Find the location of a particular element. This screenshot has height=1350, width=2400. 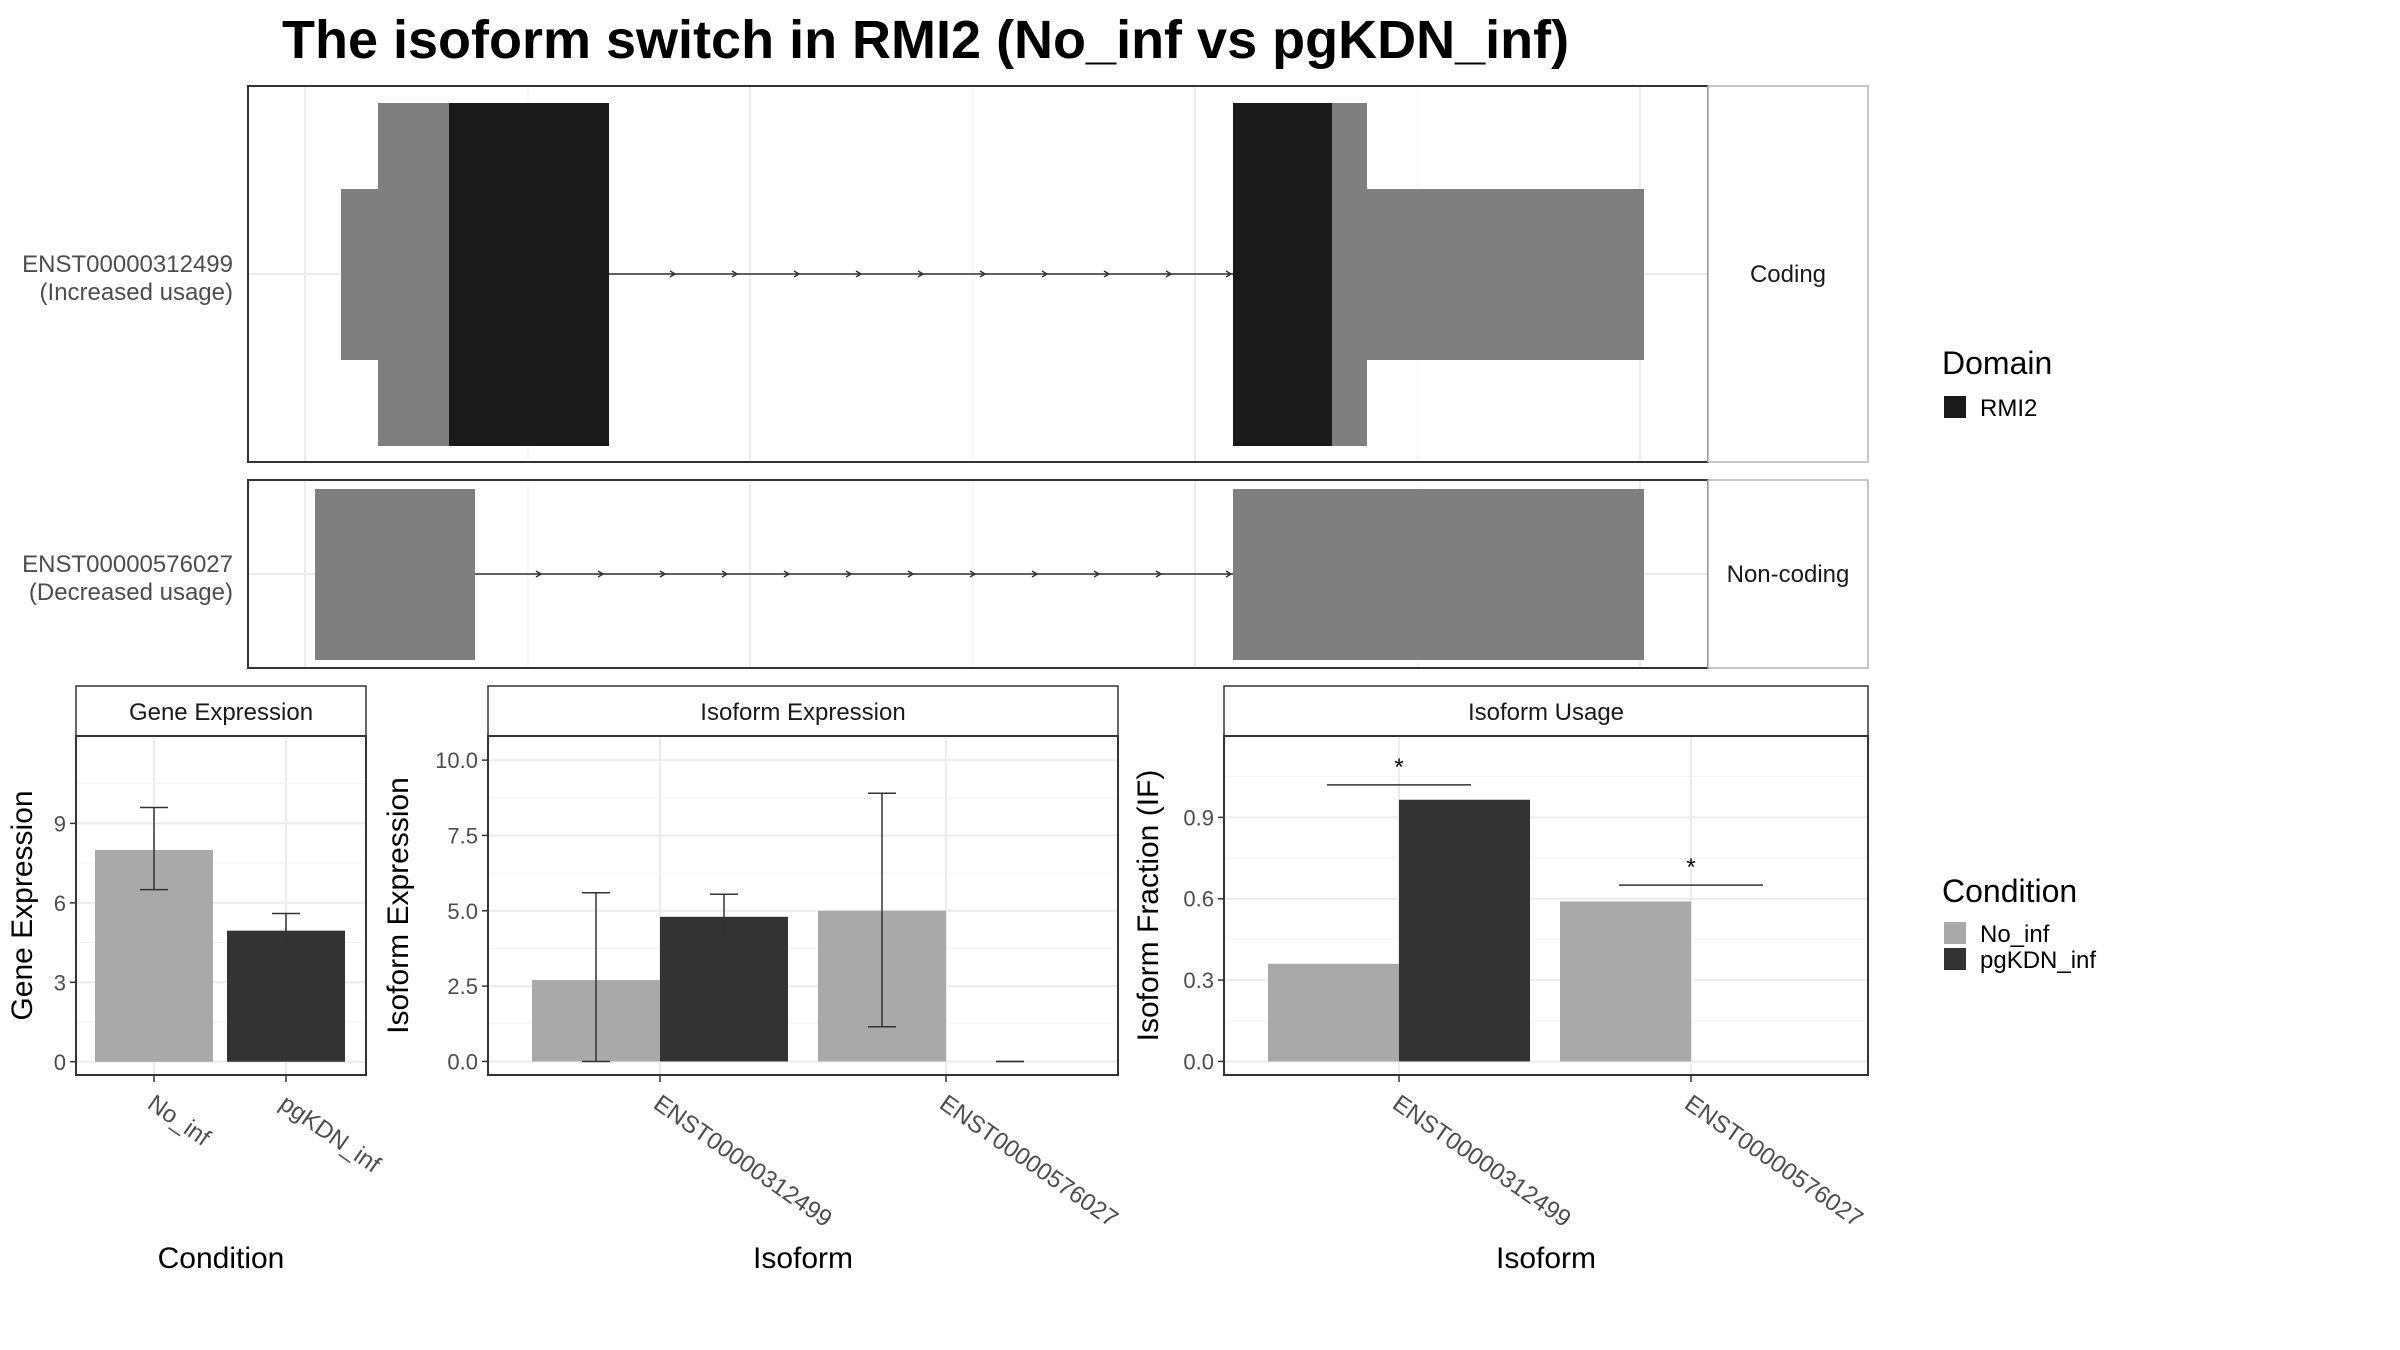

facet-strip-label: Non-coding is located at coordinates (1788, 574).